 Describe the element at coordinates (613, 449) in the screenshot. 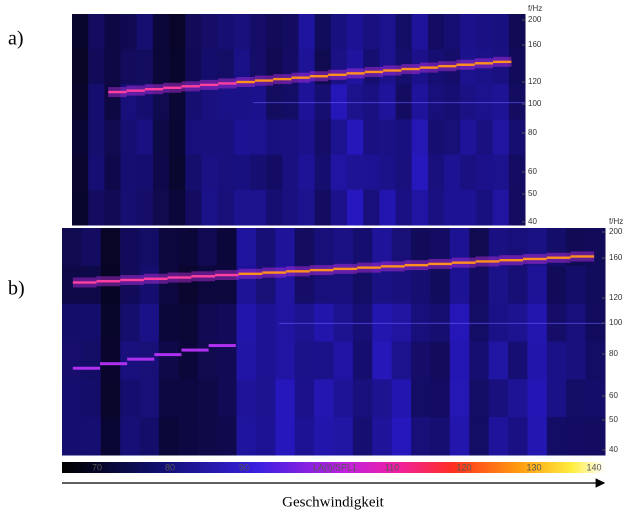

I see `tick-label: 40` at that location.